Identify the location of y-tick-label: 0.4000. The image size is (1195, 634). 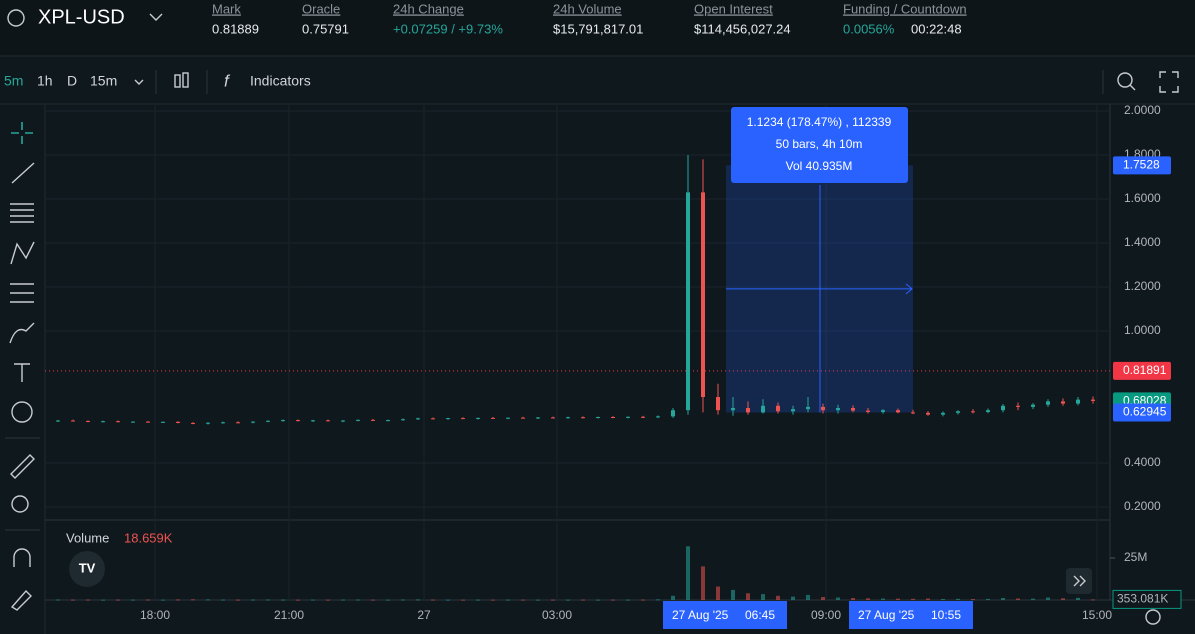
(1142, 462).